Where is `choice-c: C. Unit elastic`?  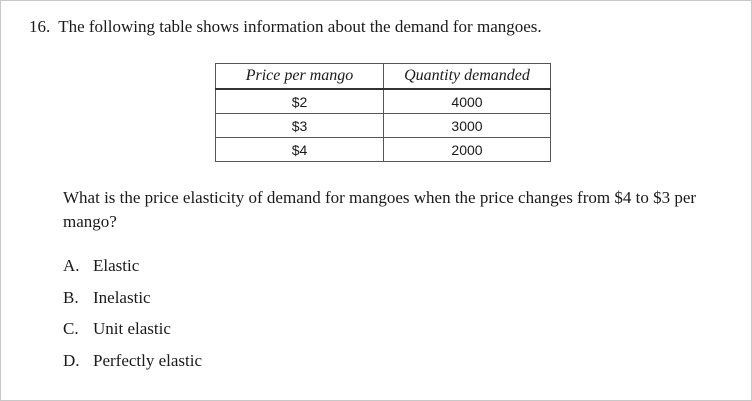 choice-c: C. Unit elastic is located at coordinates (132, 335).